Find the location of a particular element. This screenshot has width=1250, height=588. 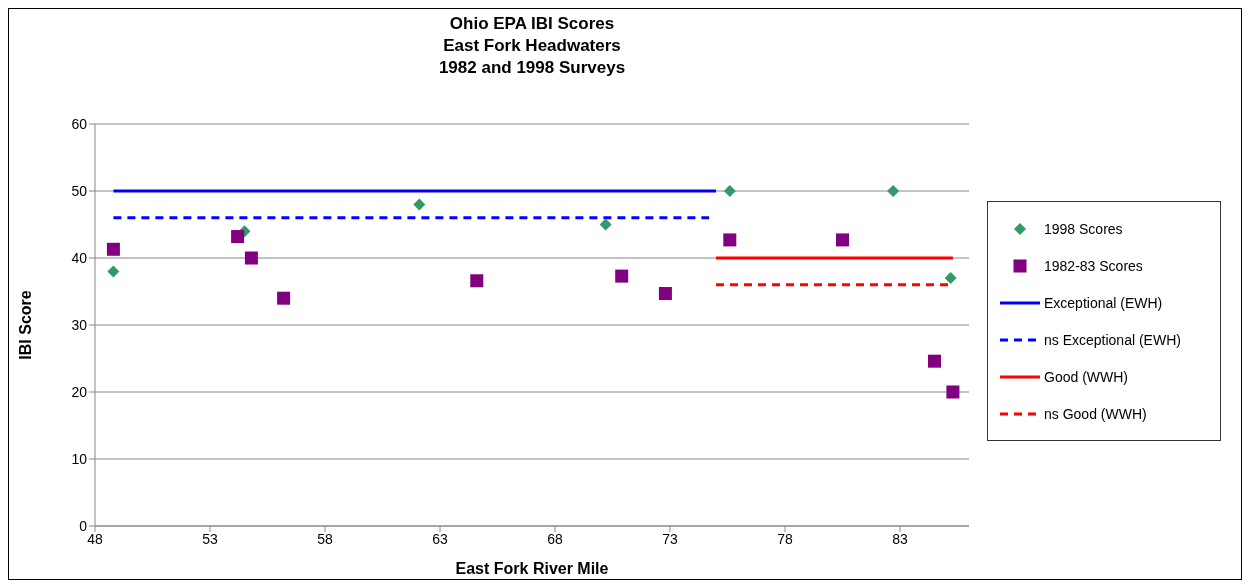

x-tick-label: 73 is located at coordinates (670, 538).